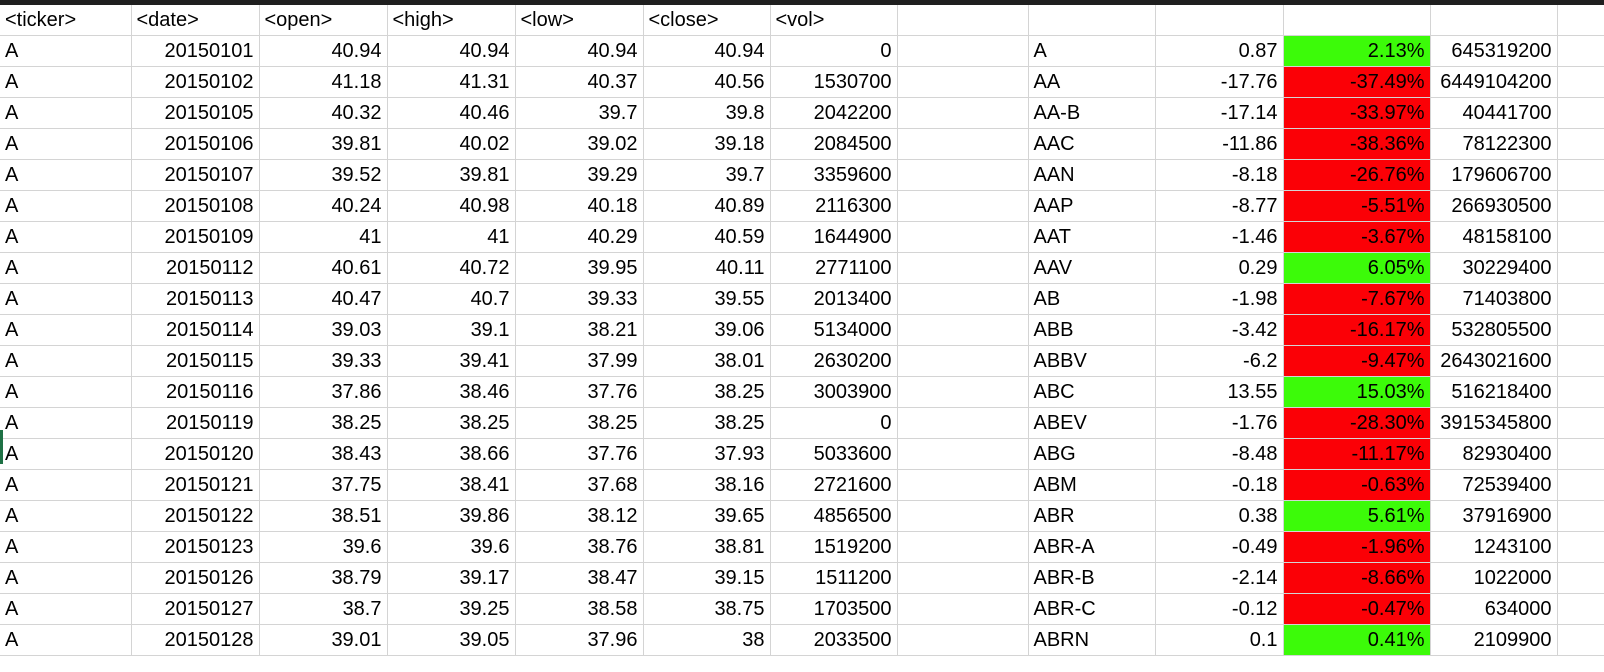 The height and width of the screenshot is (672, 1604). What do you see at coordinates (1092, 454) in the screenshot?
I see `cell-summary-ticker: ABG` at bounding box center [1092, 454].